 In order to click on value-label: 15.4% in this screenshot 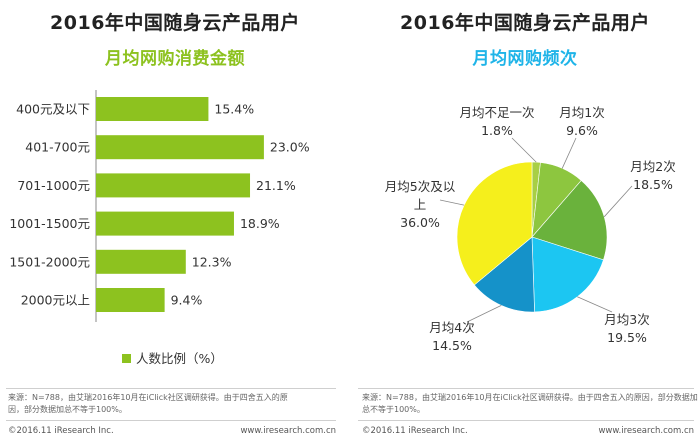, I will do `click(234, 109)`.